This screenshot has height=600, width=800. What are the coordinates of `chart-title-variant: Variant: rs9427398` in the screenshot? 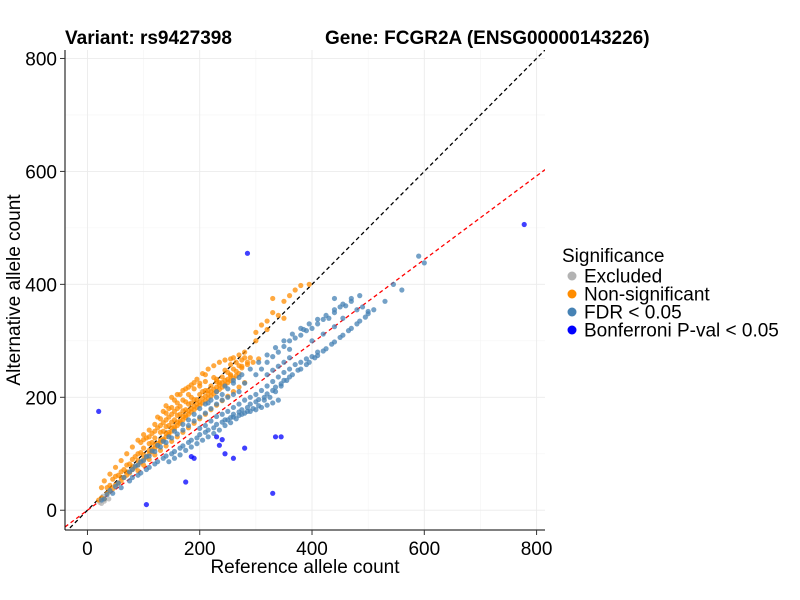 It's located at (148, 38).